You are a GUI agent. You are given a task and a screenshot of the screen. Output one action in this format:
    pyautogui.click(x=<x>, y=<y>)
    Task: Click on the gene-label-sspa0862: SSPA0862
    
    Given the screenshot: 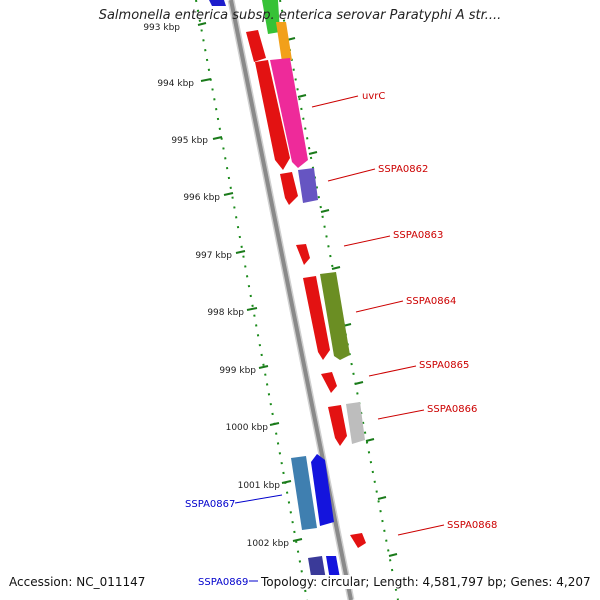 What is the action you would take?
    pyautogui.click(x=403, y=169)
    